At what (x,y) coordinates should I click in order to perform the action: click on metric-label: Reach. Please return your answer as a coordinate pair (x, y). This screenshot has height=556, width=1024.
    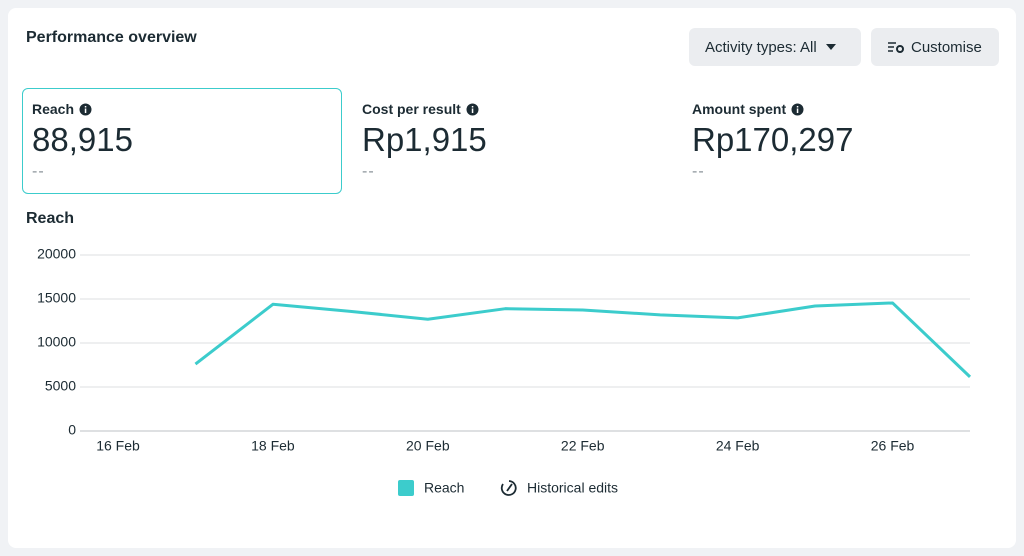
    Looking at the image, I should click on (53, 109).